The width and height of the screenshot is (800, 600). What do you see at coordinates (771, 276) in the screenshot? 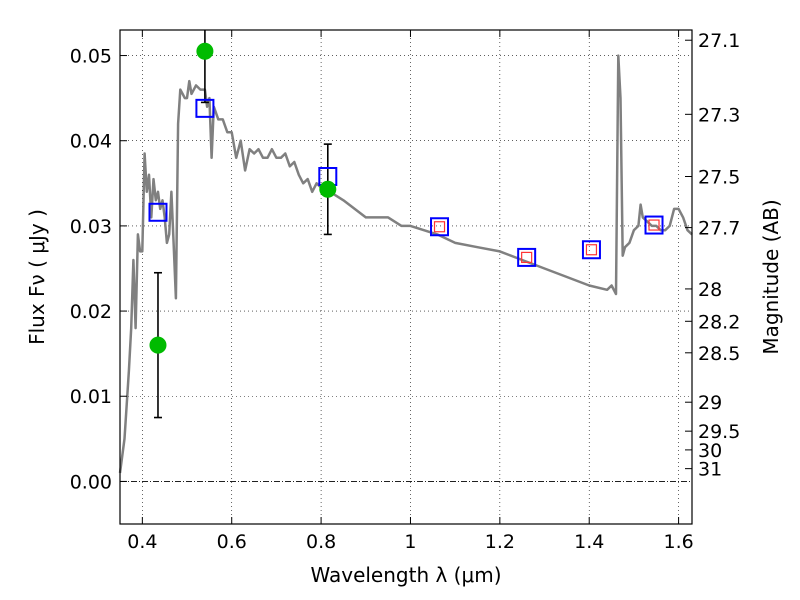
I see `y-axis-label-right: Magnitude (AB)` at bounding box center [771, 276].